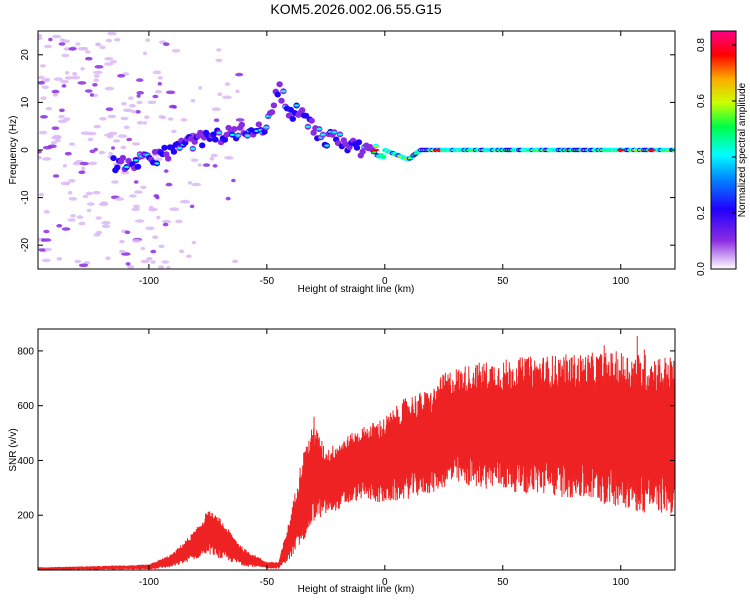 This screenshot has width=750, height=600. What do you see at coordinates (25, 245) in the screenshot?
I see `spectrogram-ytick-label: -20` at bounding box center [25, 245].